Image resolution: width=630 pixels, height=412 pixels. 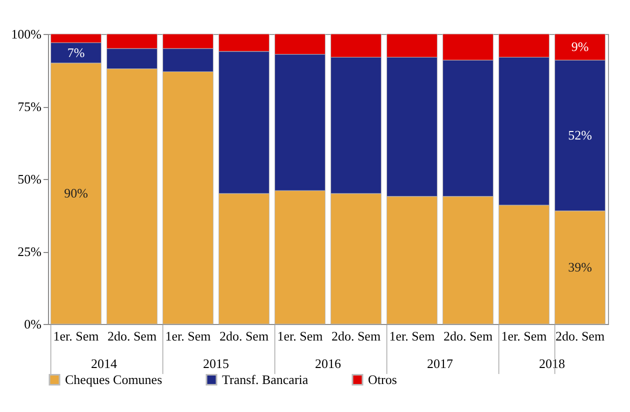 What do you see at coordinates (113, 379) in the screenshot?
I see `legend-label: Cheques Comunes` at bounding box center [113, 379].